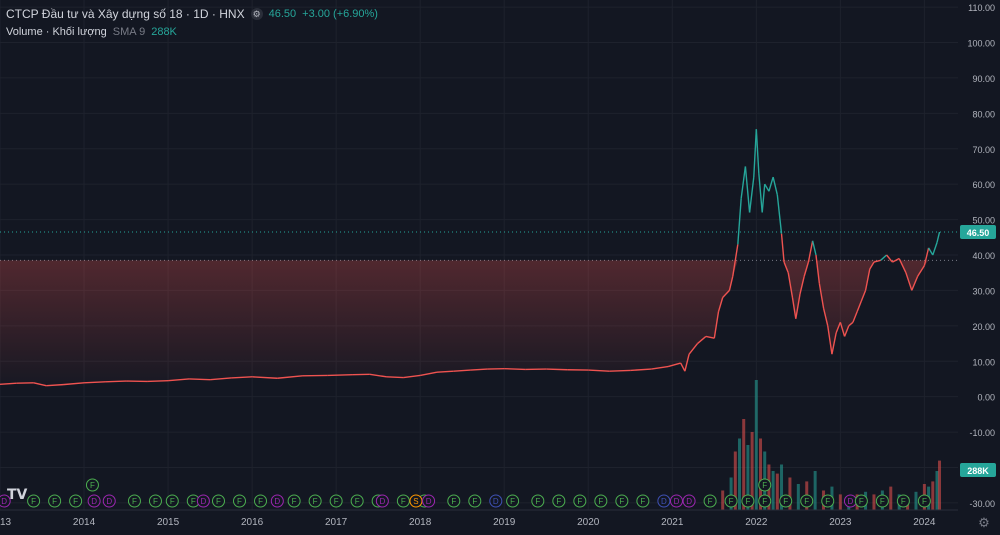 The width and height of the screenshot is (1000, 535). What do you see at coordinates (125, 14) in the screenshot?
I see `symbol-title: CTCP Đầu tư và Xây dựng số 18 · 1D · HNX` at bounding box center [125, 14].